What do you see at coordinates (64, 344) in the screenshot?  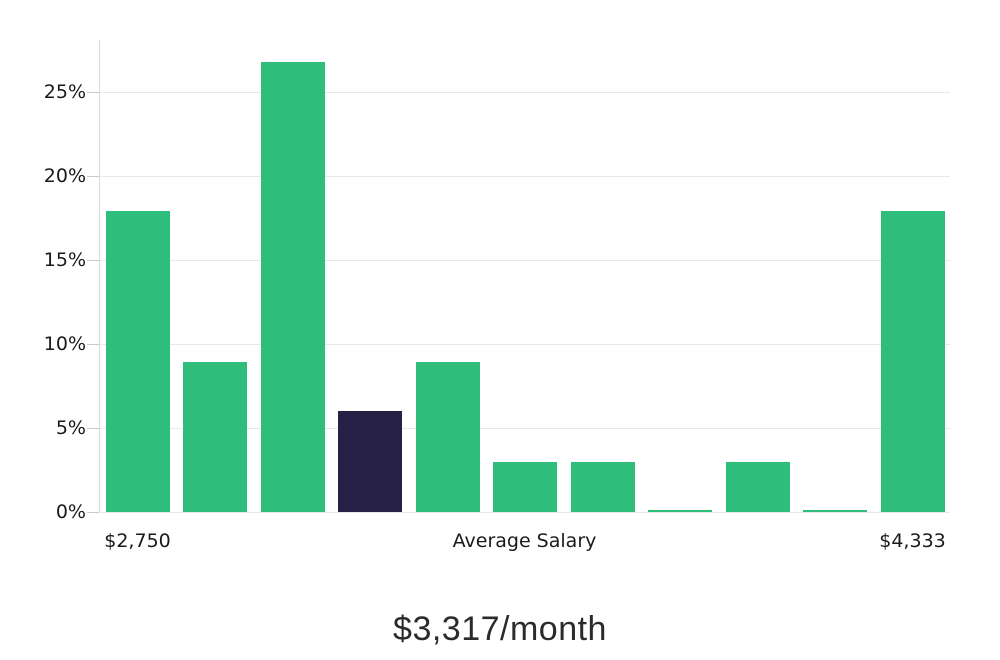 I see `y-tick-label: 10%` at bounding box center [64, 344].